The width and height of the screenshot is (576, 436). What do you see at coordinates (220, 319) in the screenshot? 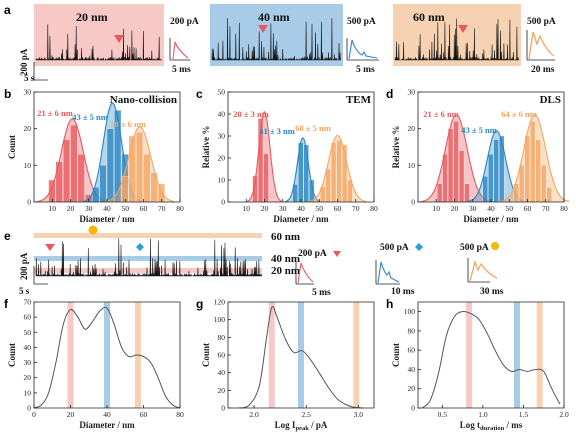
I see `y-tick-label: 100` at bounding box center [220, 319].